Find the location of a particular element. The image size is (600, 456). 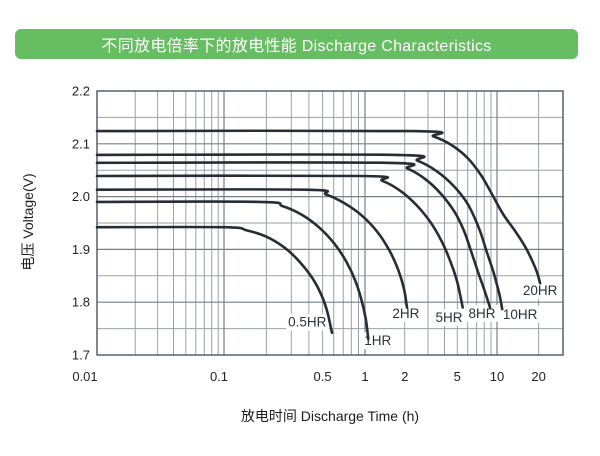

curve-label-2HR: 2HR is located at coordinates (405, 313).